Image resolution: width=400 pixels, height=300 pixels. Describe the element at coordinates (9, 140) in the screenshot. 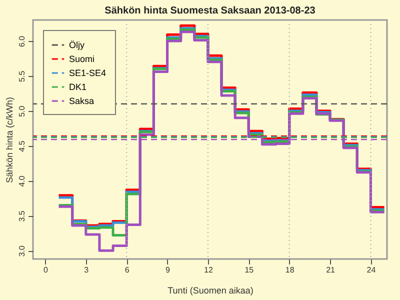

I see `y-axis-title: Sähkön hinta (c/kWh)` at that location.